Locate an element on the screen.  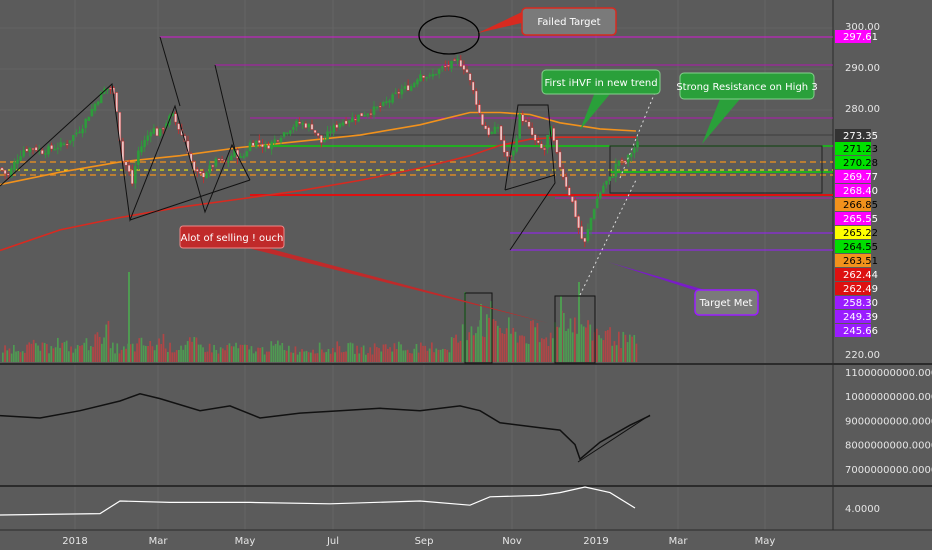
indicator-1-tick: 7000000000.0000 is located at coordinates (888, 470).